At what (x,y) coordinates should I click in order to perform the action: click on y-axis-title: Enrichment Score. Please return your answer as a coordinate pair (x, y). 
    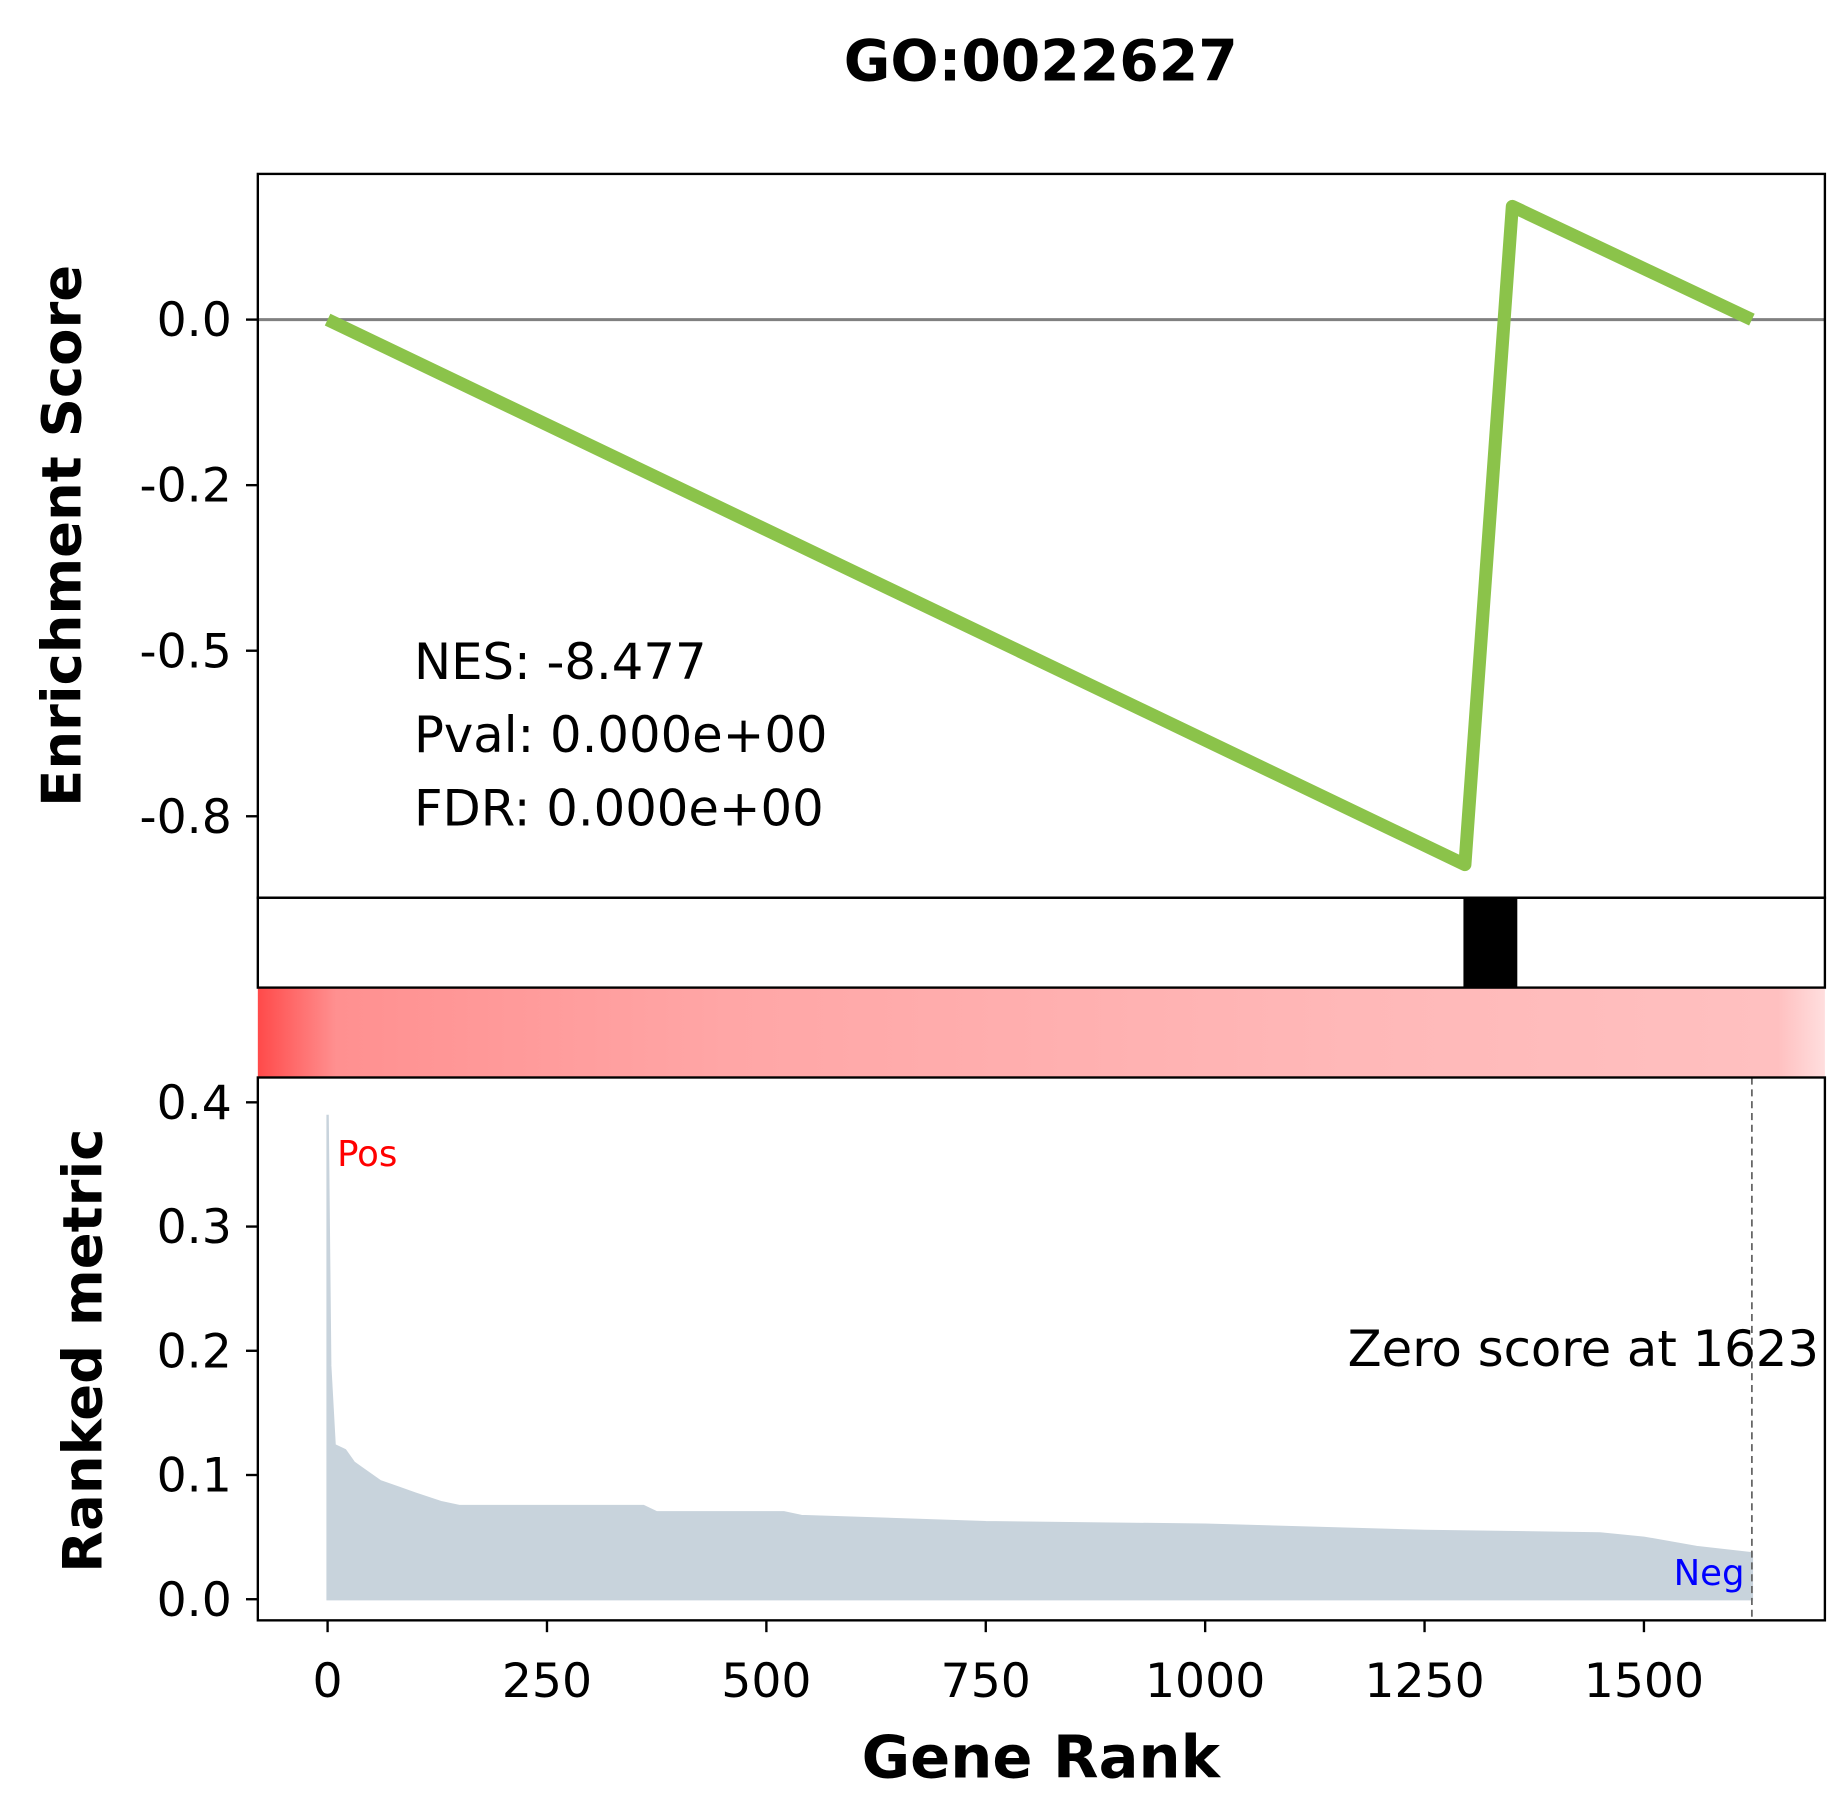
    Looking at the image, I should click on (61, 536).